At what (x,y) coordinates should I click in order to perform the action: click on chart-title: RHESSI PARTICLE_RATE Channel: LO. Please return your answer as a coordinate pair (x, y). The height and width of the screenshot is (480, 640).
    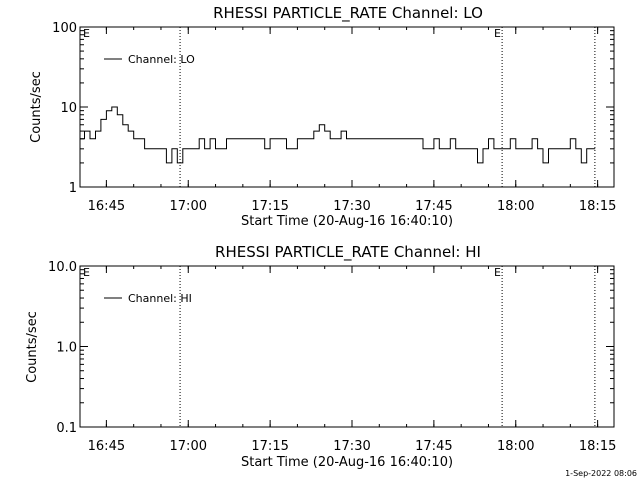
    Looking at the image, I should click on (348, 13).